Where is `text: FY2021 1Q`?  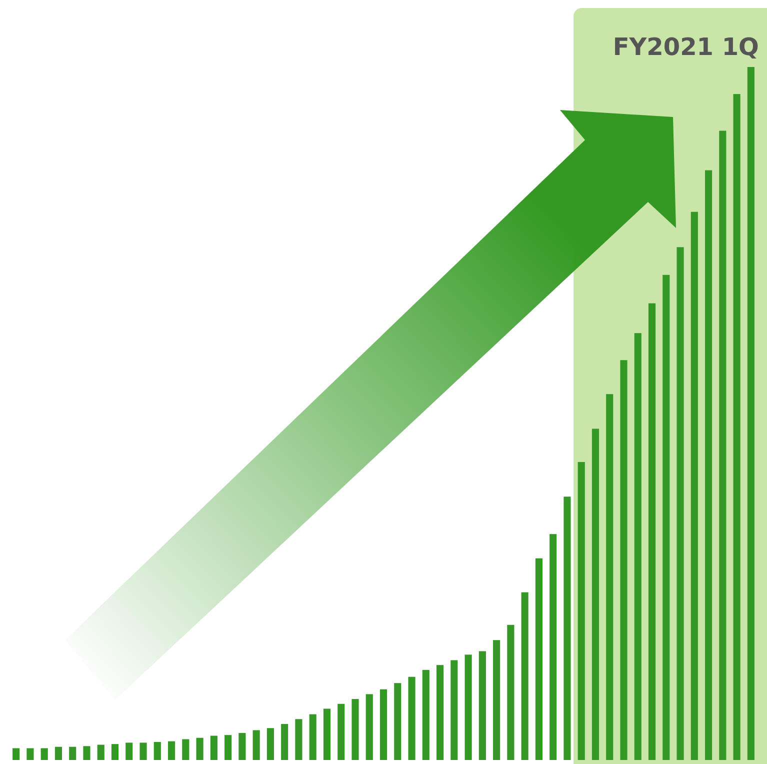 text: FY2021 1Q is located at coordinates (685, 47).